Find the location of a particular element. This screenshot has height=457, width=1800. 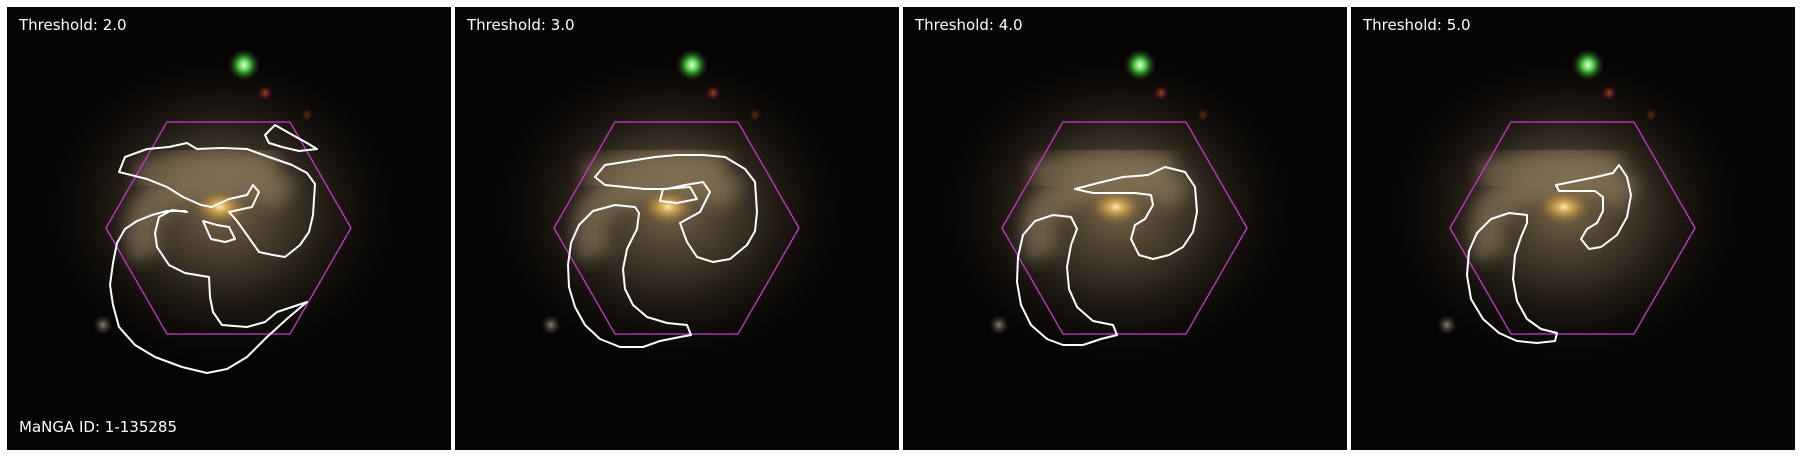

threshold-label: Threshold: 3.0 is located at coordinates (521, 25).